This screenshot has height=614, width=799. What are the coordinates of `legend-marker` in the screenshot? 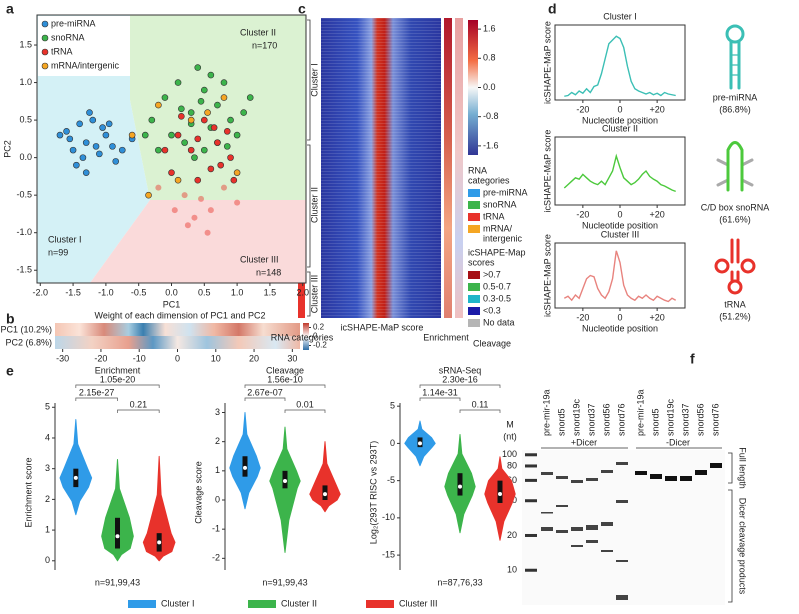 It's located at (45, 38).